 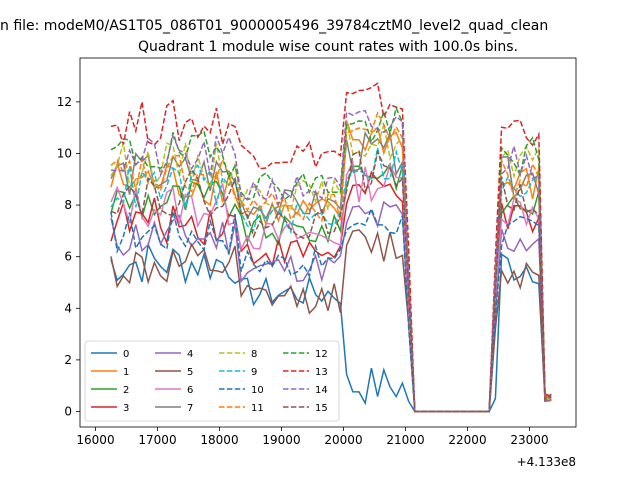 What do you see at coordinates (126, 354) in the screenshot?
I see `legend-label: 0` at bounding box center [126, 354].